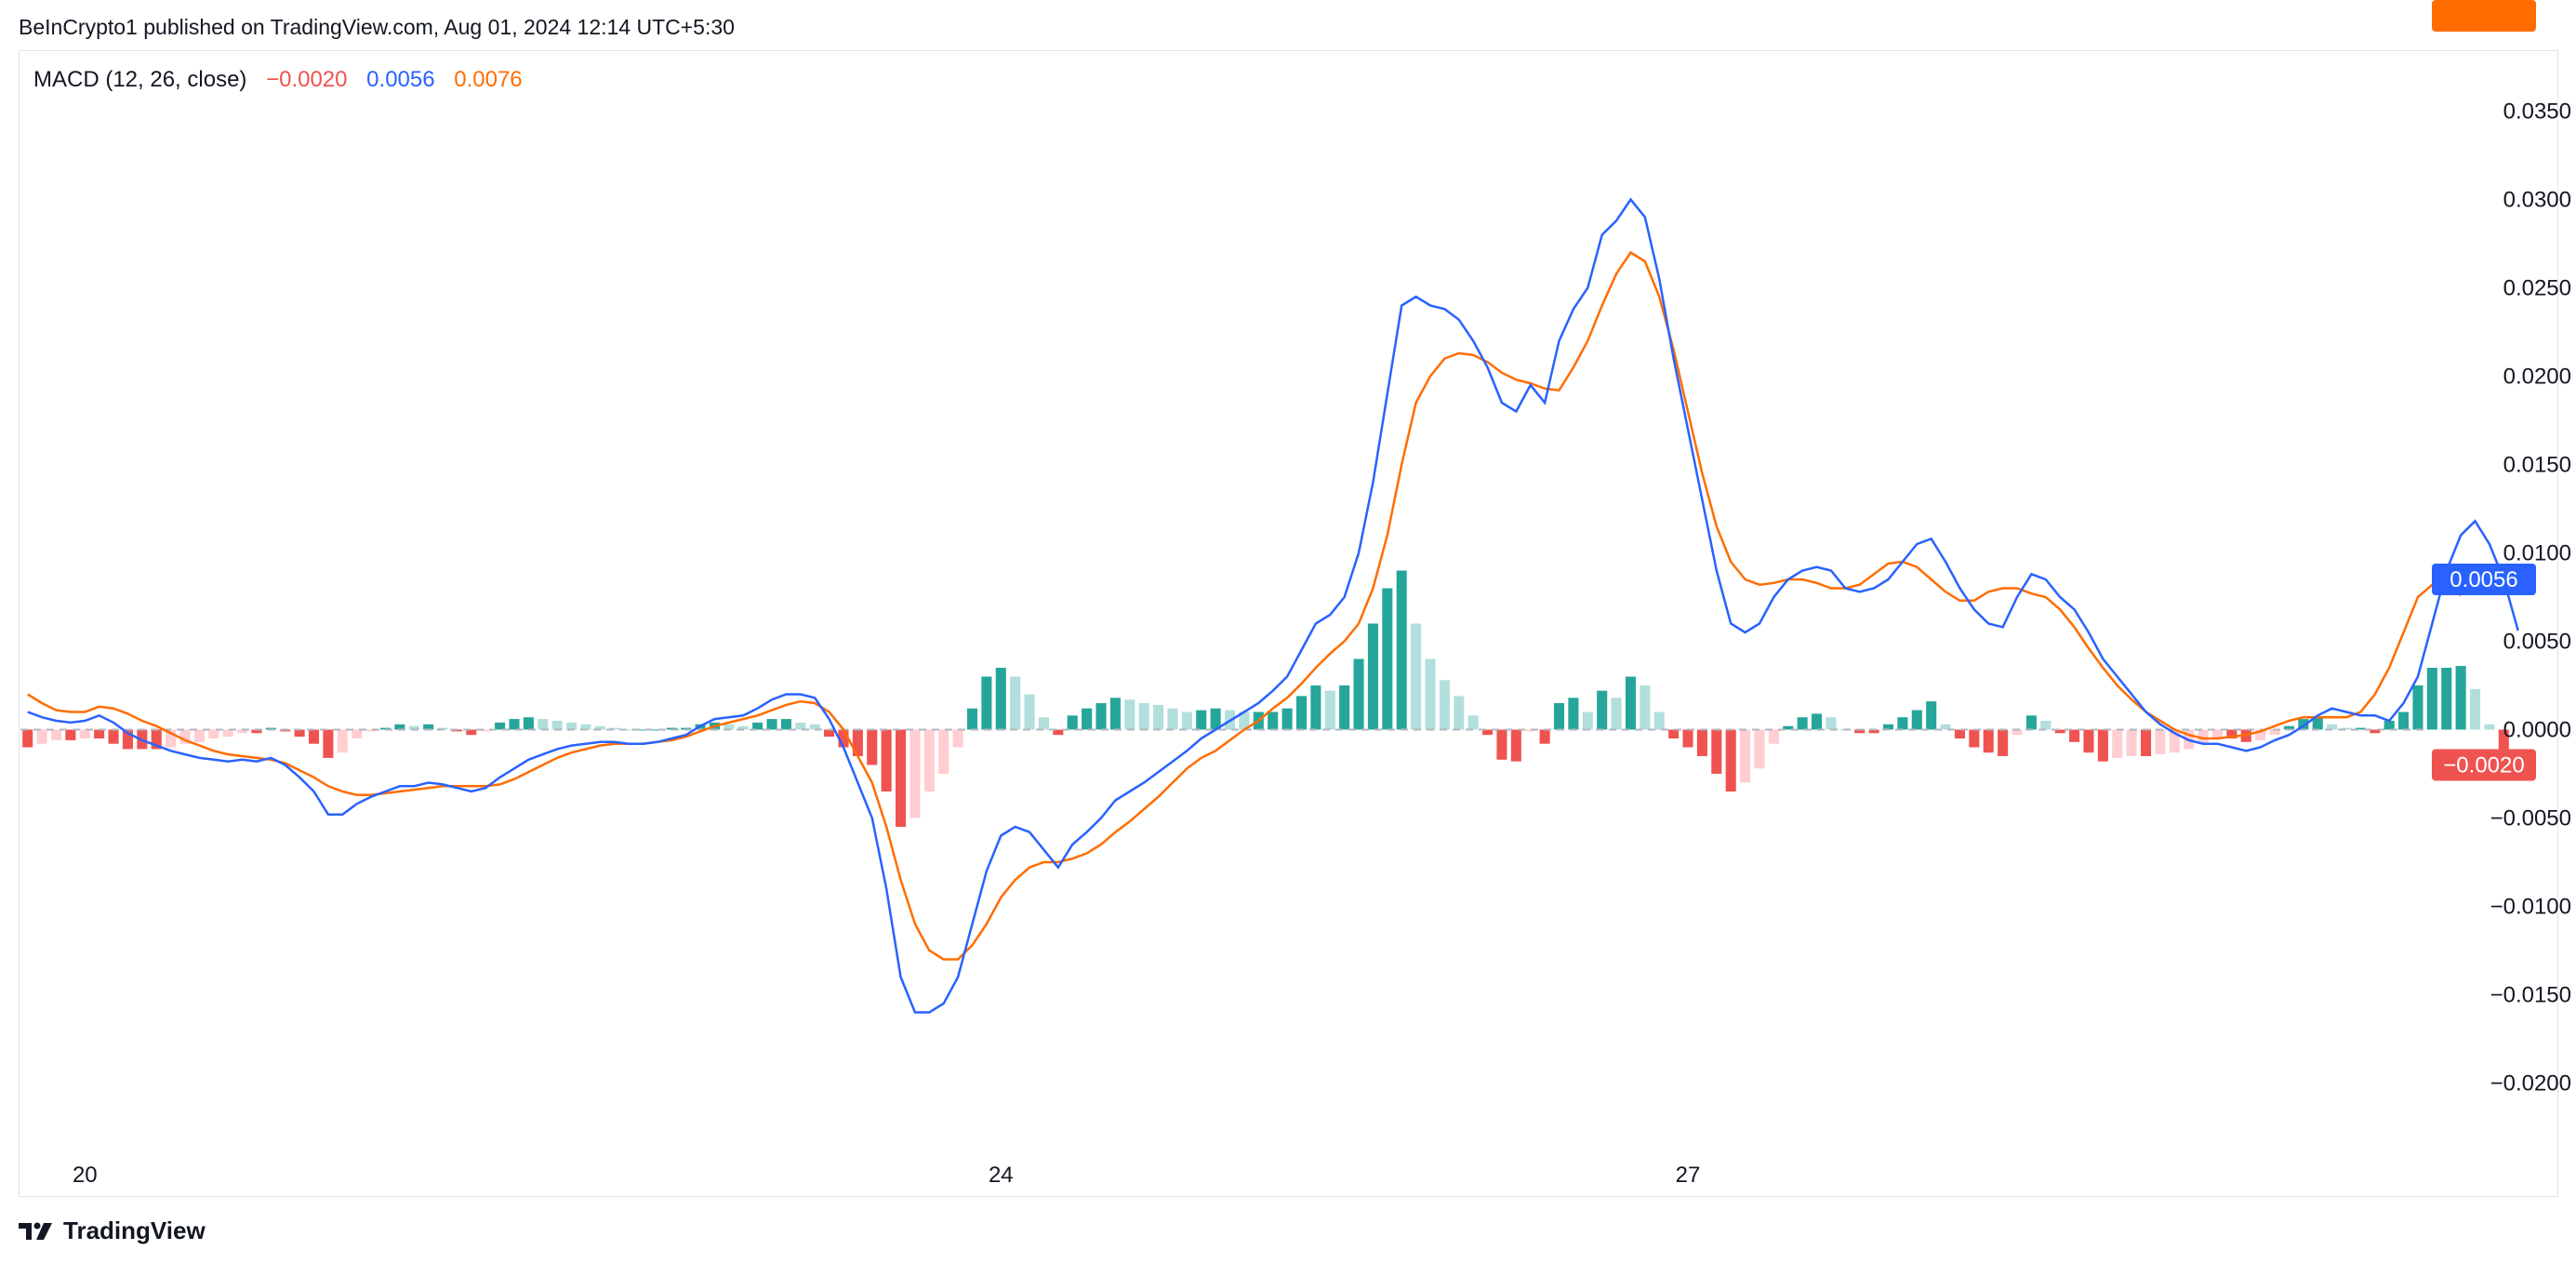 This screenshot has width=2576, height=1263. Describe the element at coordinates (1001, 1176) in the screenshot. I see `x-tick-label: 24` at that location.